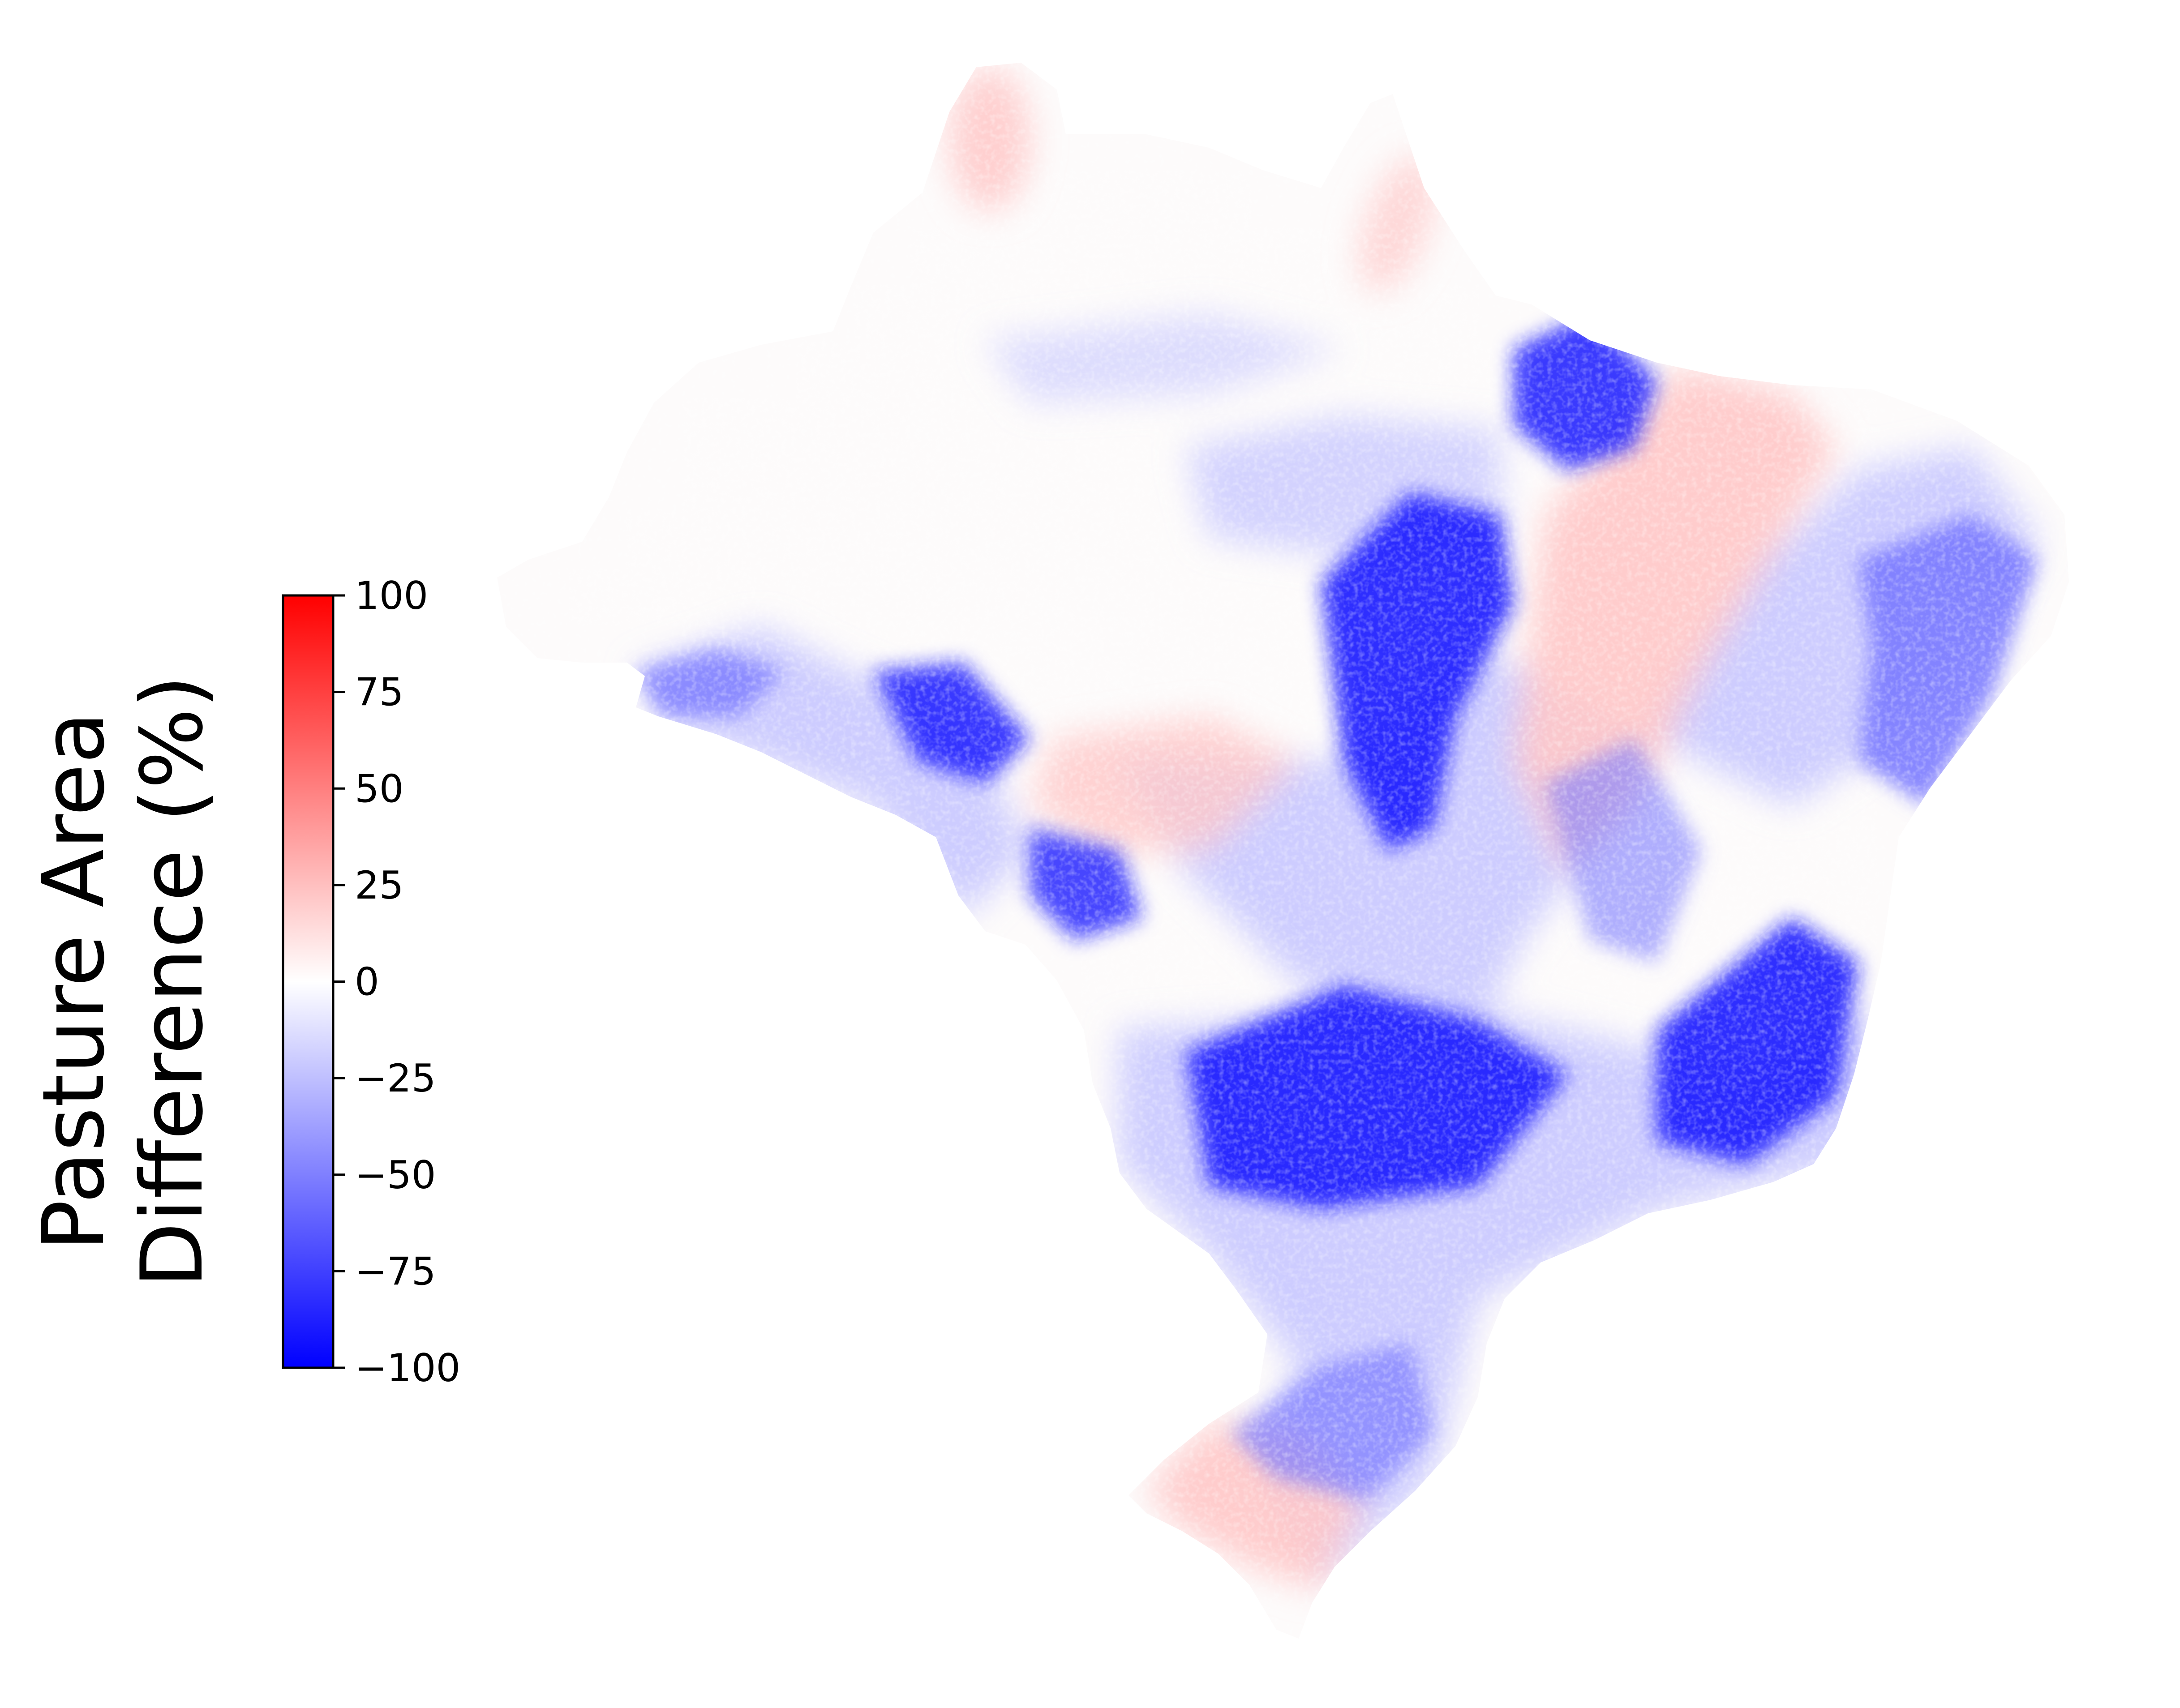  I want to click on colorbar: 100 75 50 25 0 −25 −50 −75 −100, so click(371, 983).